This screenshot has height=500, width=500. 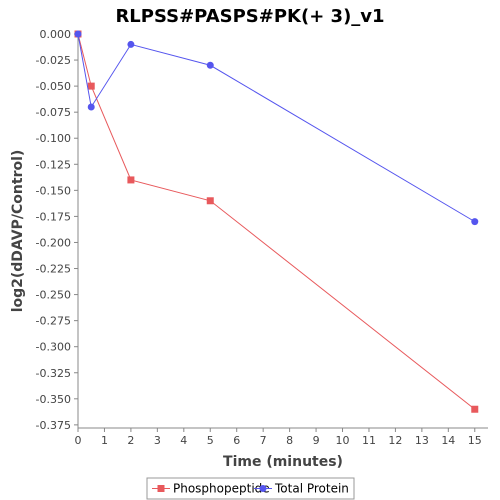 What do you see at coordinates (210, 440) in the screenshot?
I see `x-tick-label: 5` at bounding box center [210, 440].